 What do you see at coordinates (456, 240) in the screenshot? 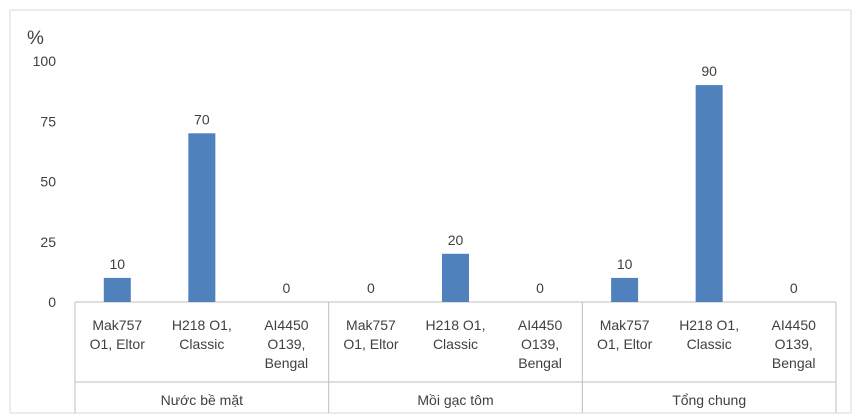
I see `value-label: 20` at bounding box center [456, 240].